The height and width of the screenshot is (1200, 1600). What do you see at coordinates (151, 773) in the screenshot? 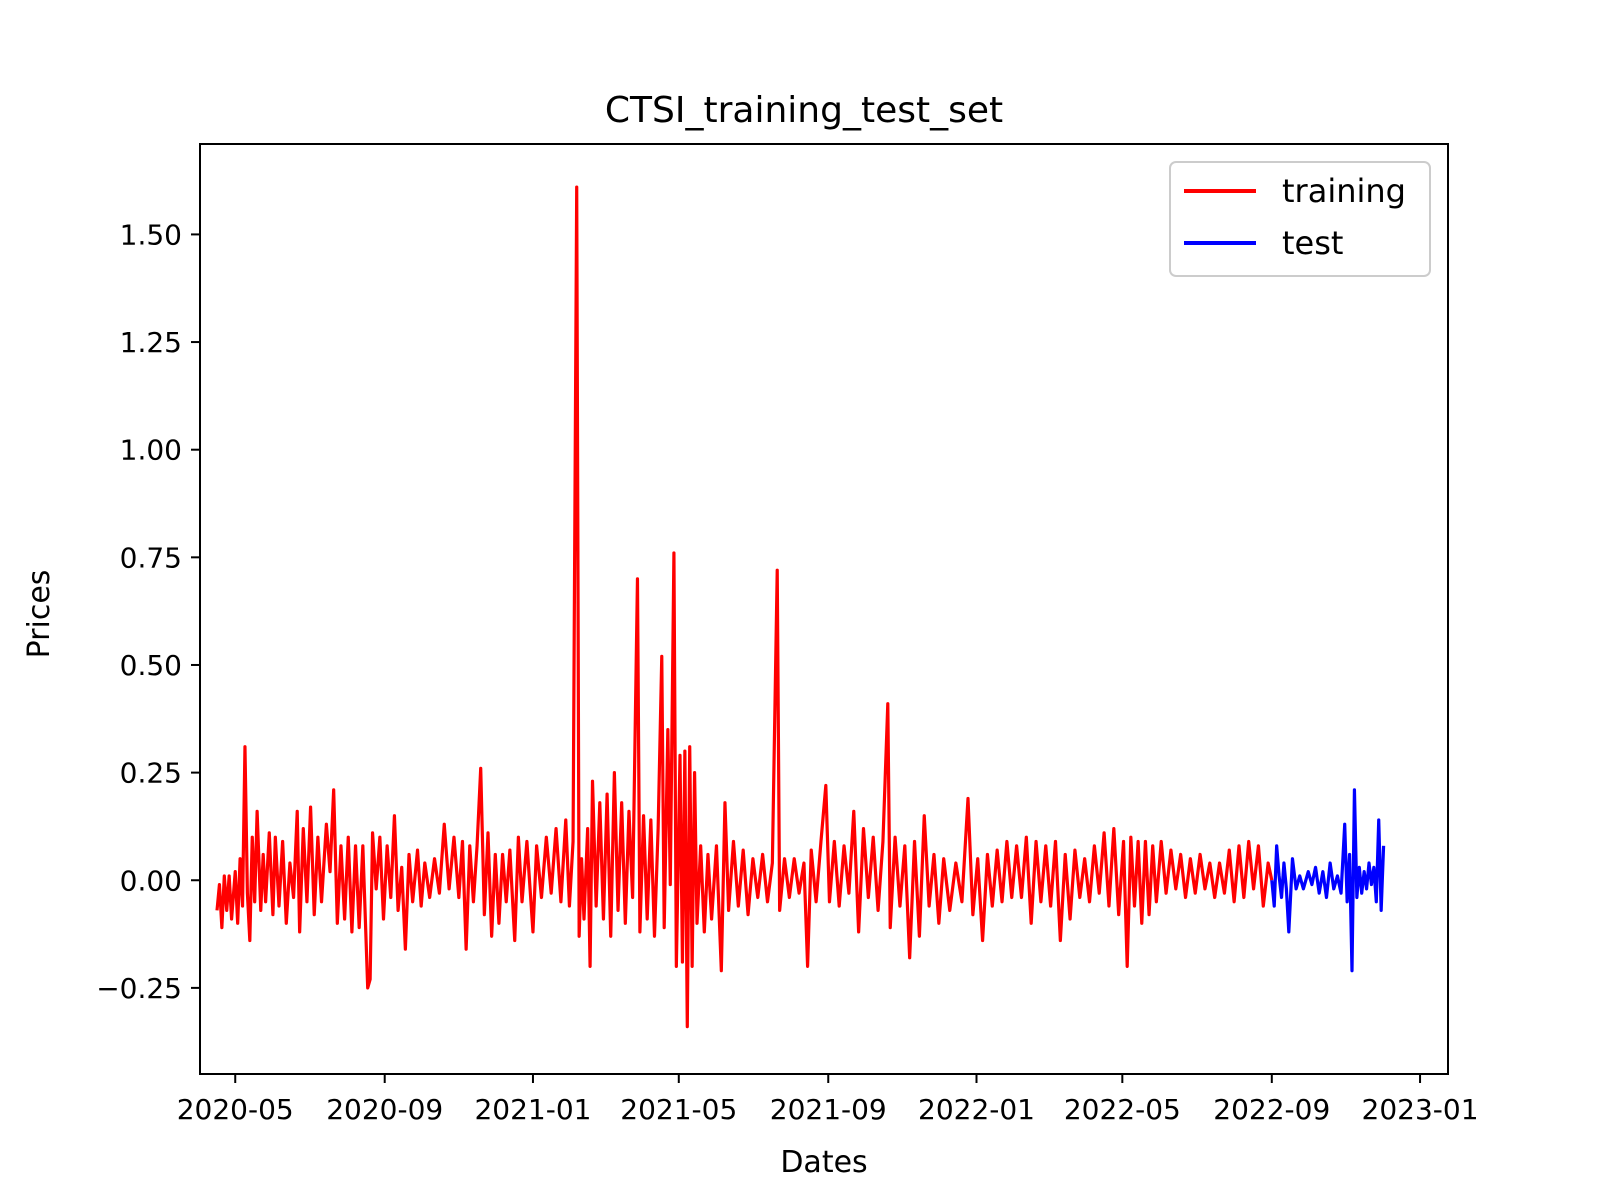
I see `y-tick-label: 0.25` at bounding box center [151, 773].